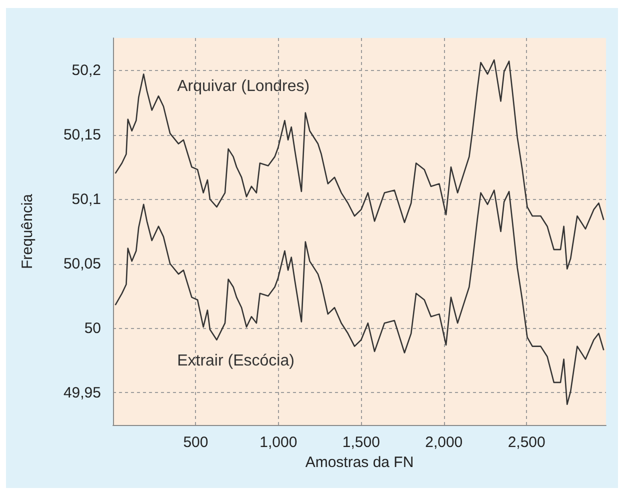 This screenshot has height=490, width=624. What do you see at coordinates (92, 328) in the screenshot?
I see `y-tick-label: 50` at bounding box center [92, 328].